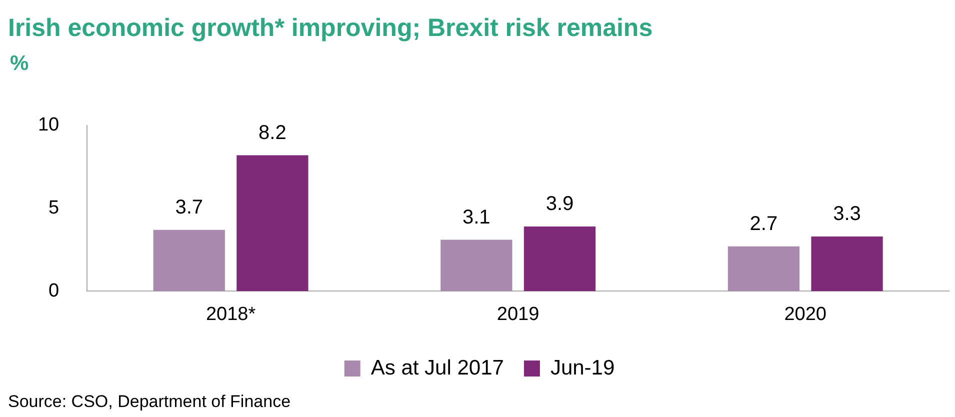 This screenshot has height=417, width=955. Describe the element at coordinates (805, 314) in the screenshot. I see `x-tick-label: 2020` at that location.